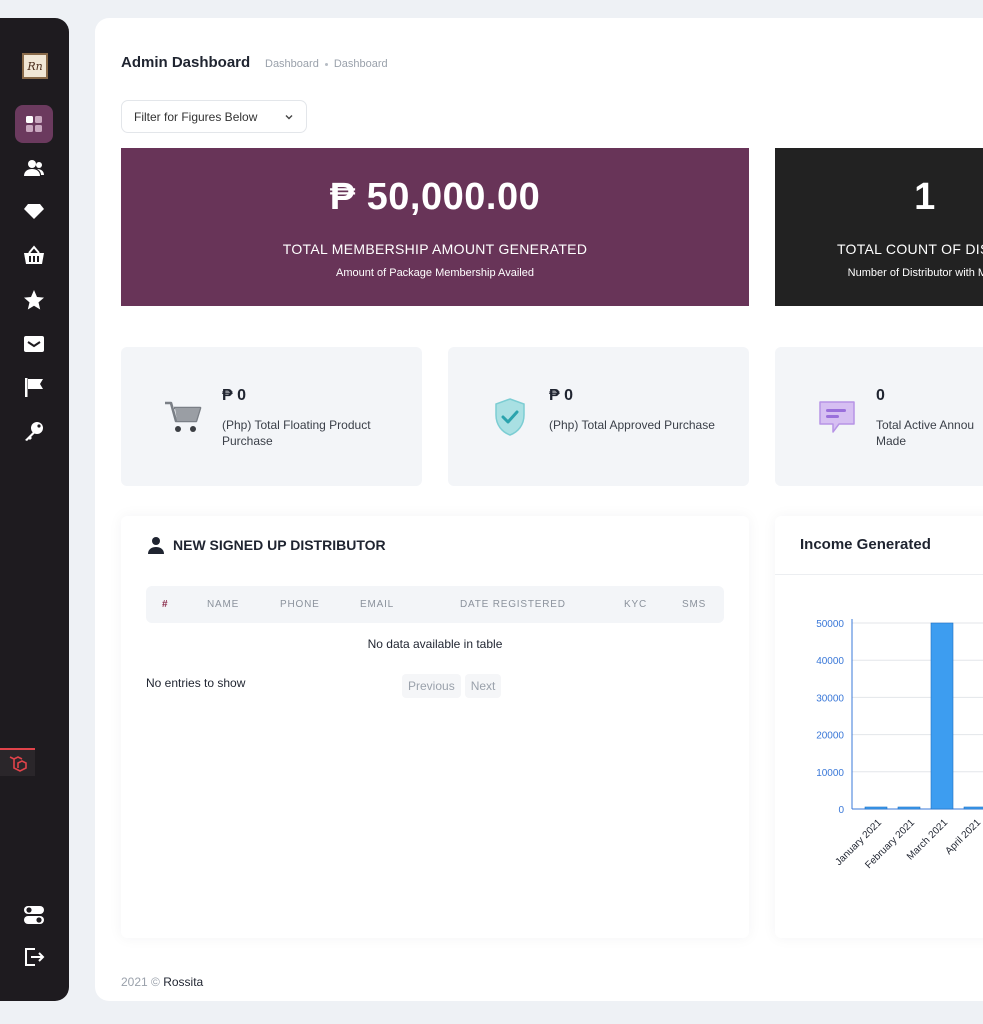 Image resolution: width=983 pixels, height=1024 pixels. What do you see at coordinates (865, 544) in the screenshot?
I see `chart-title: Income Generated` at bounding box center [865, 544].